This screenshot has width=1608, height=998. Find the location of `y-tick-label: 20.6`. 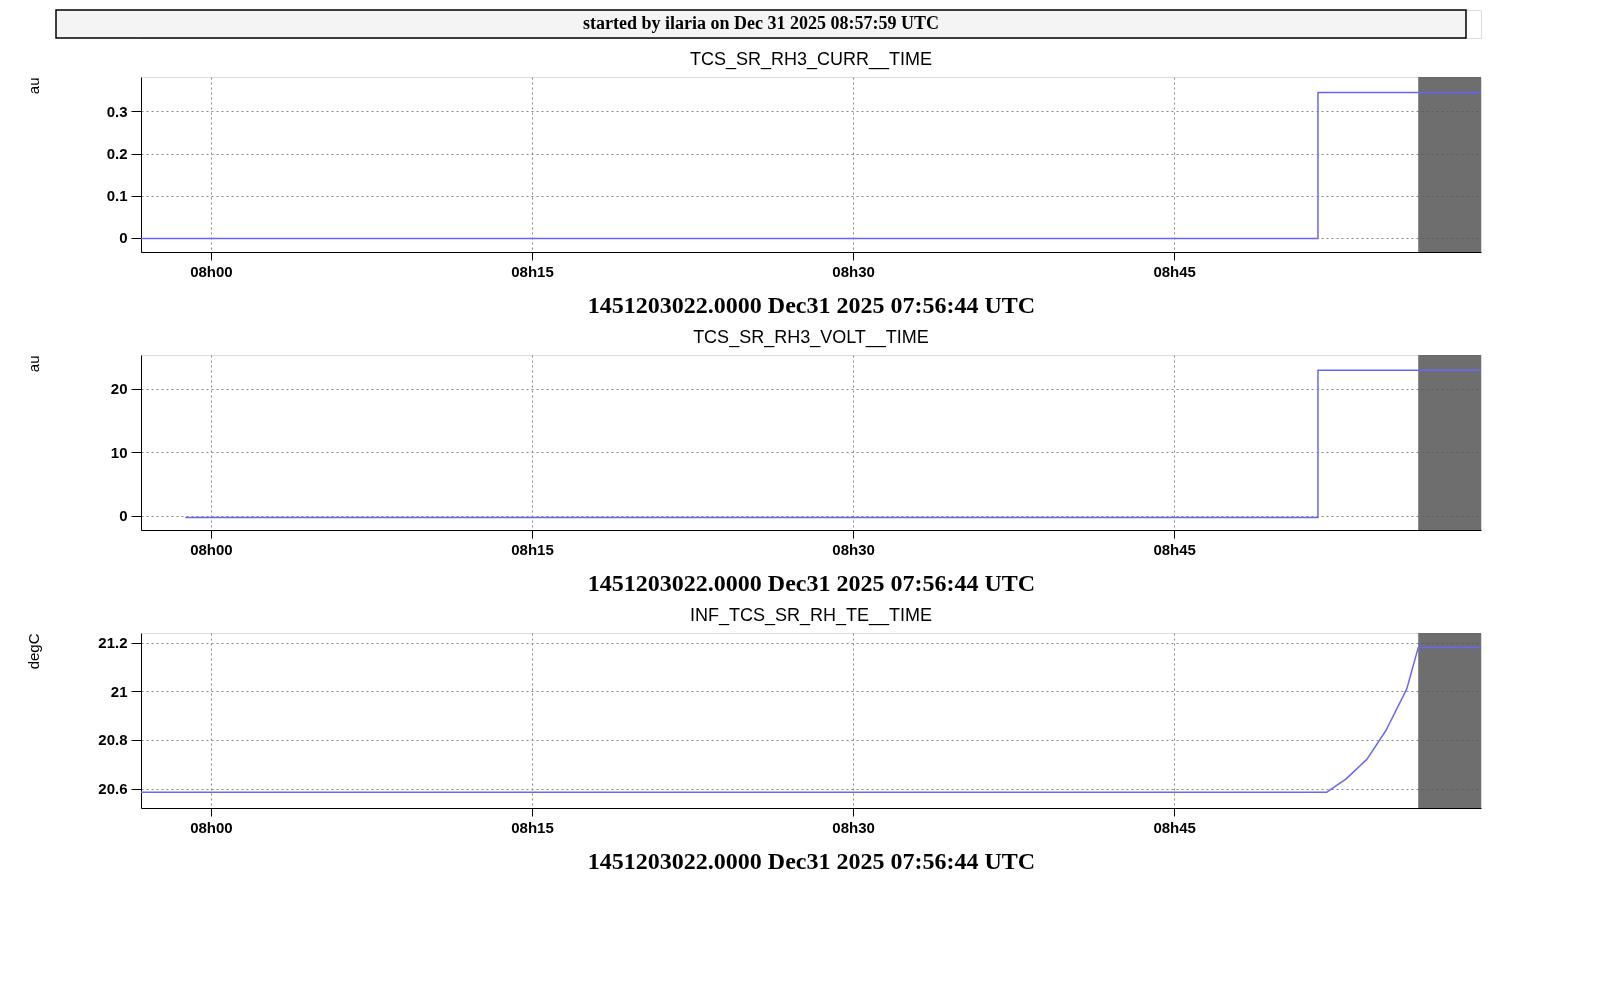

y-tick-label: 20.6 is located at coordinates (113, 789).